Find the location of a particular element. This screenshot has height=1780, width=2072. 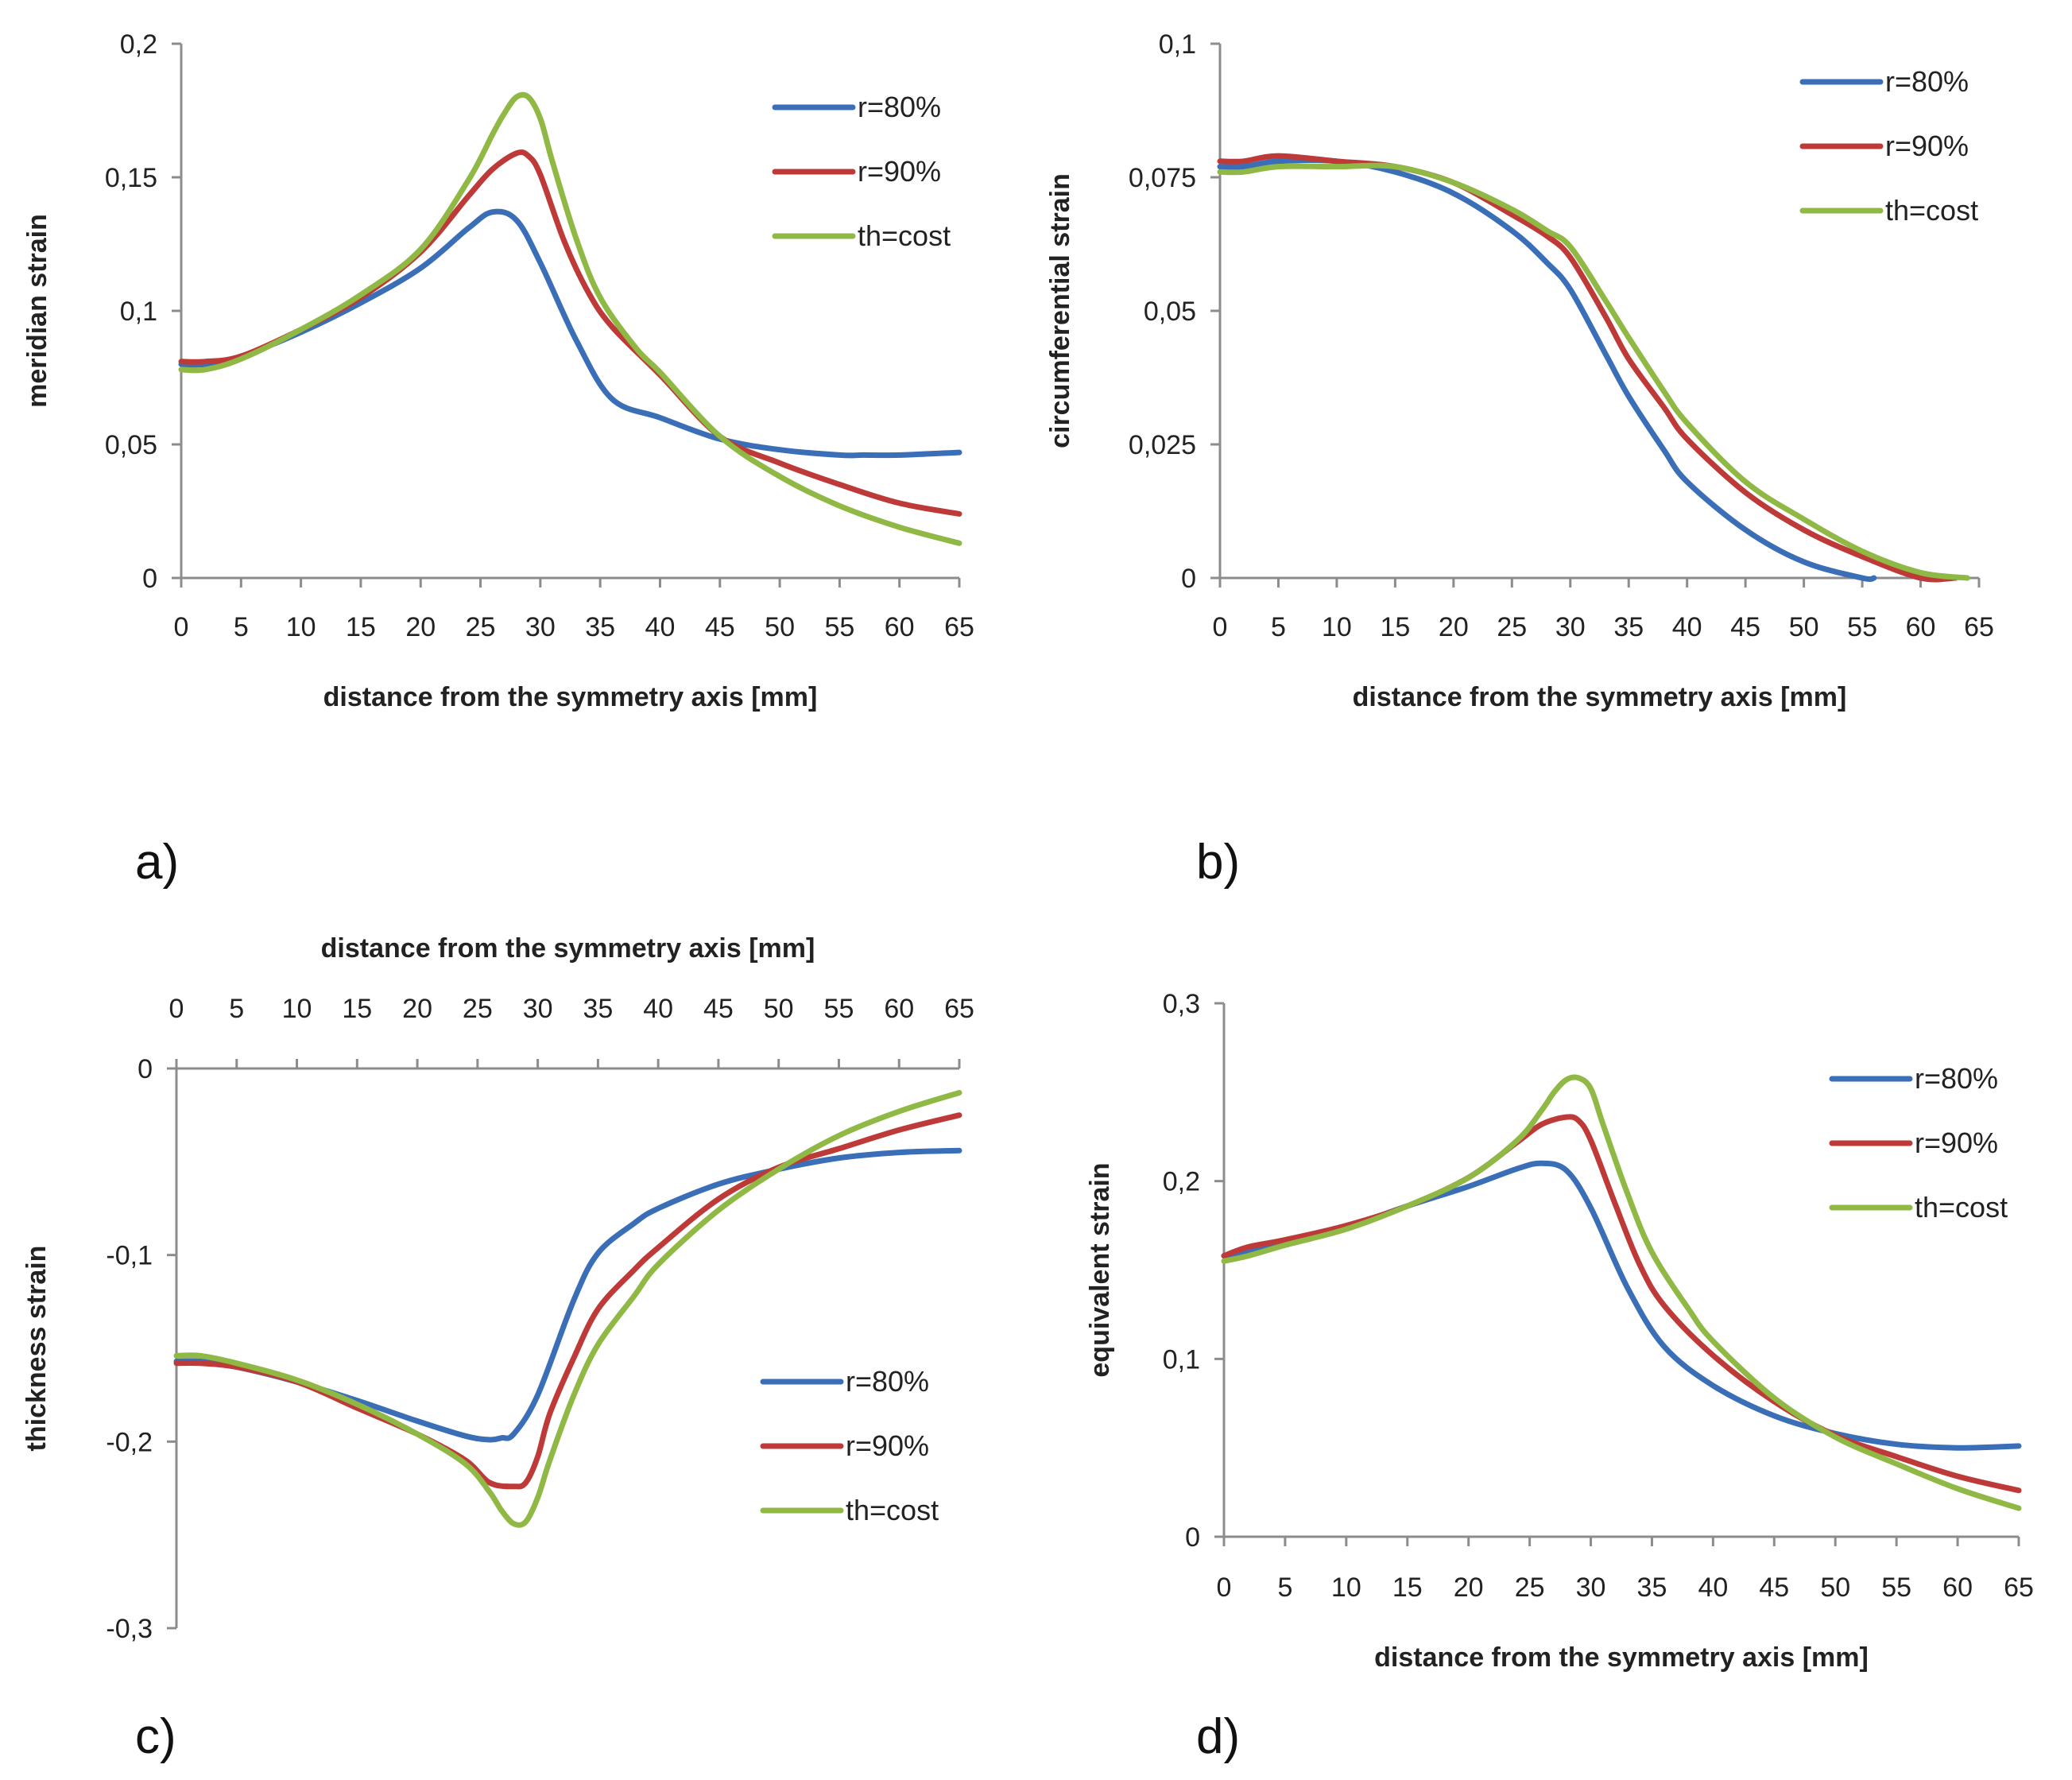

y-tick-label: 0,3 is located at coordinates (1181, 1004).